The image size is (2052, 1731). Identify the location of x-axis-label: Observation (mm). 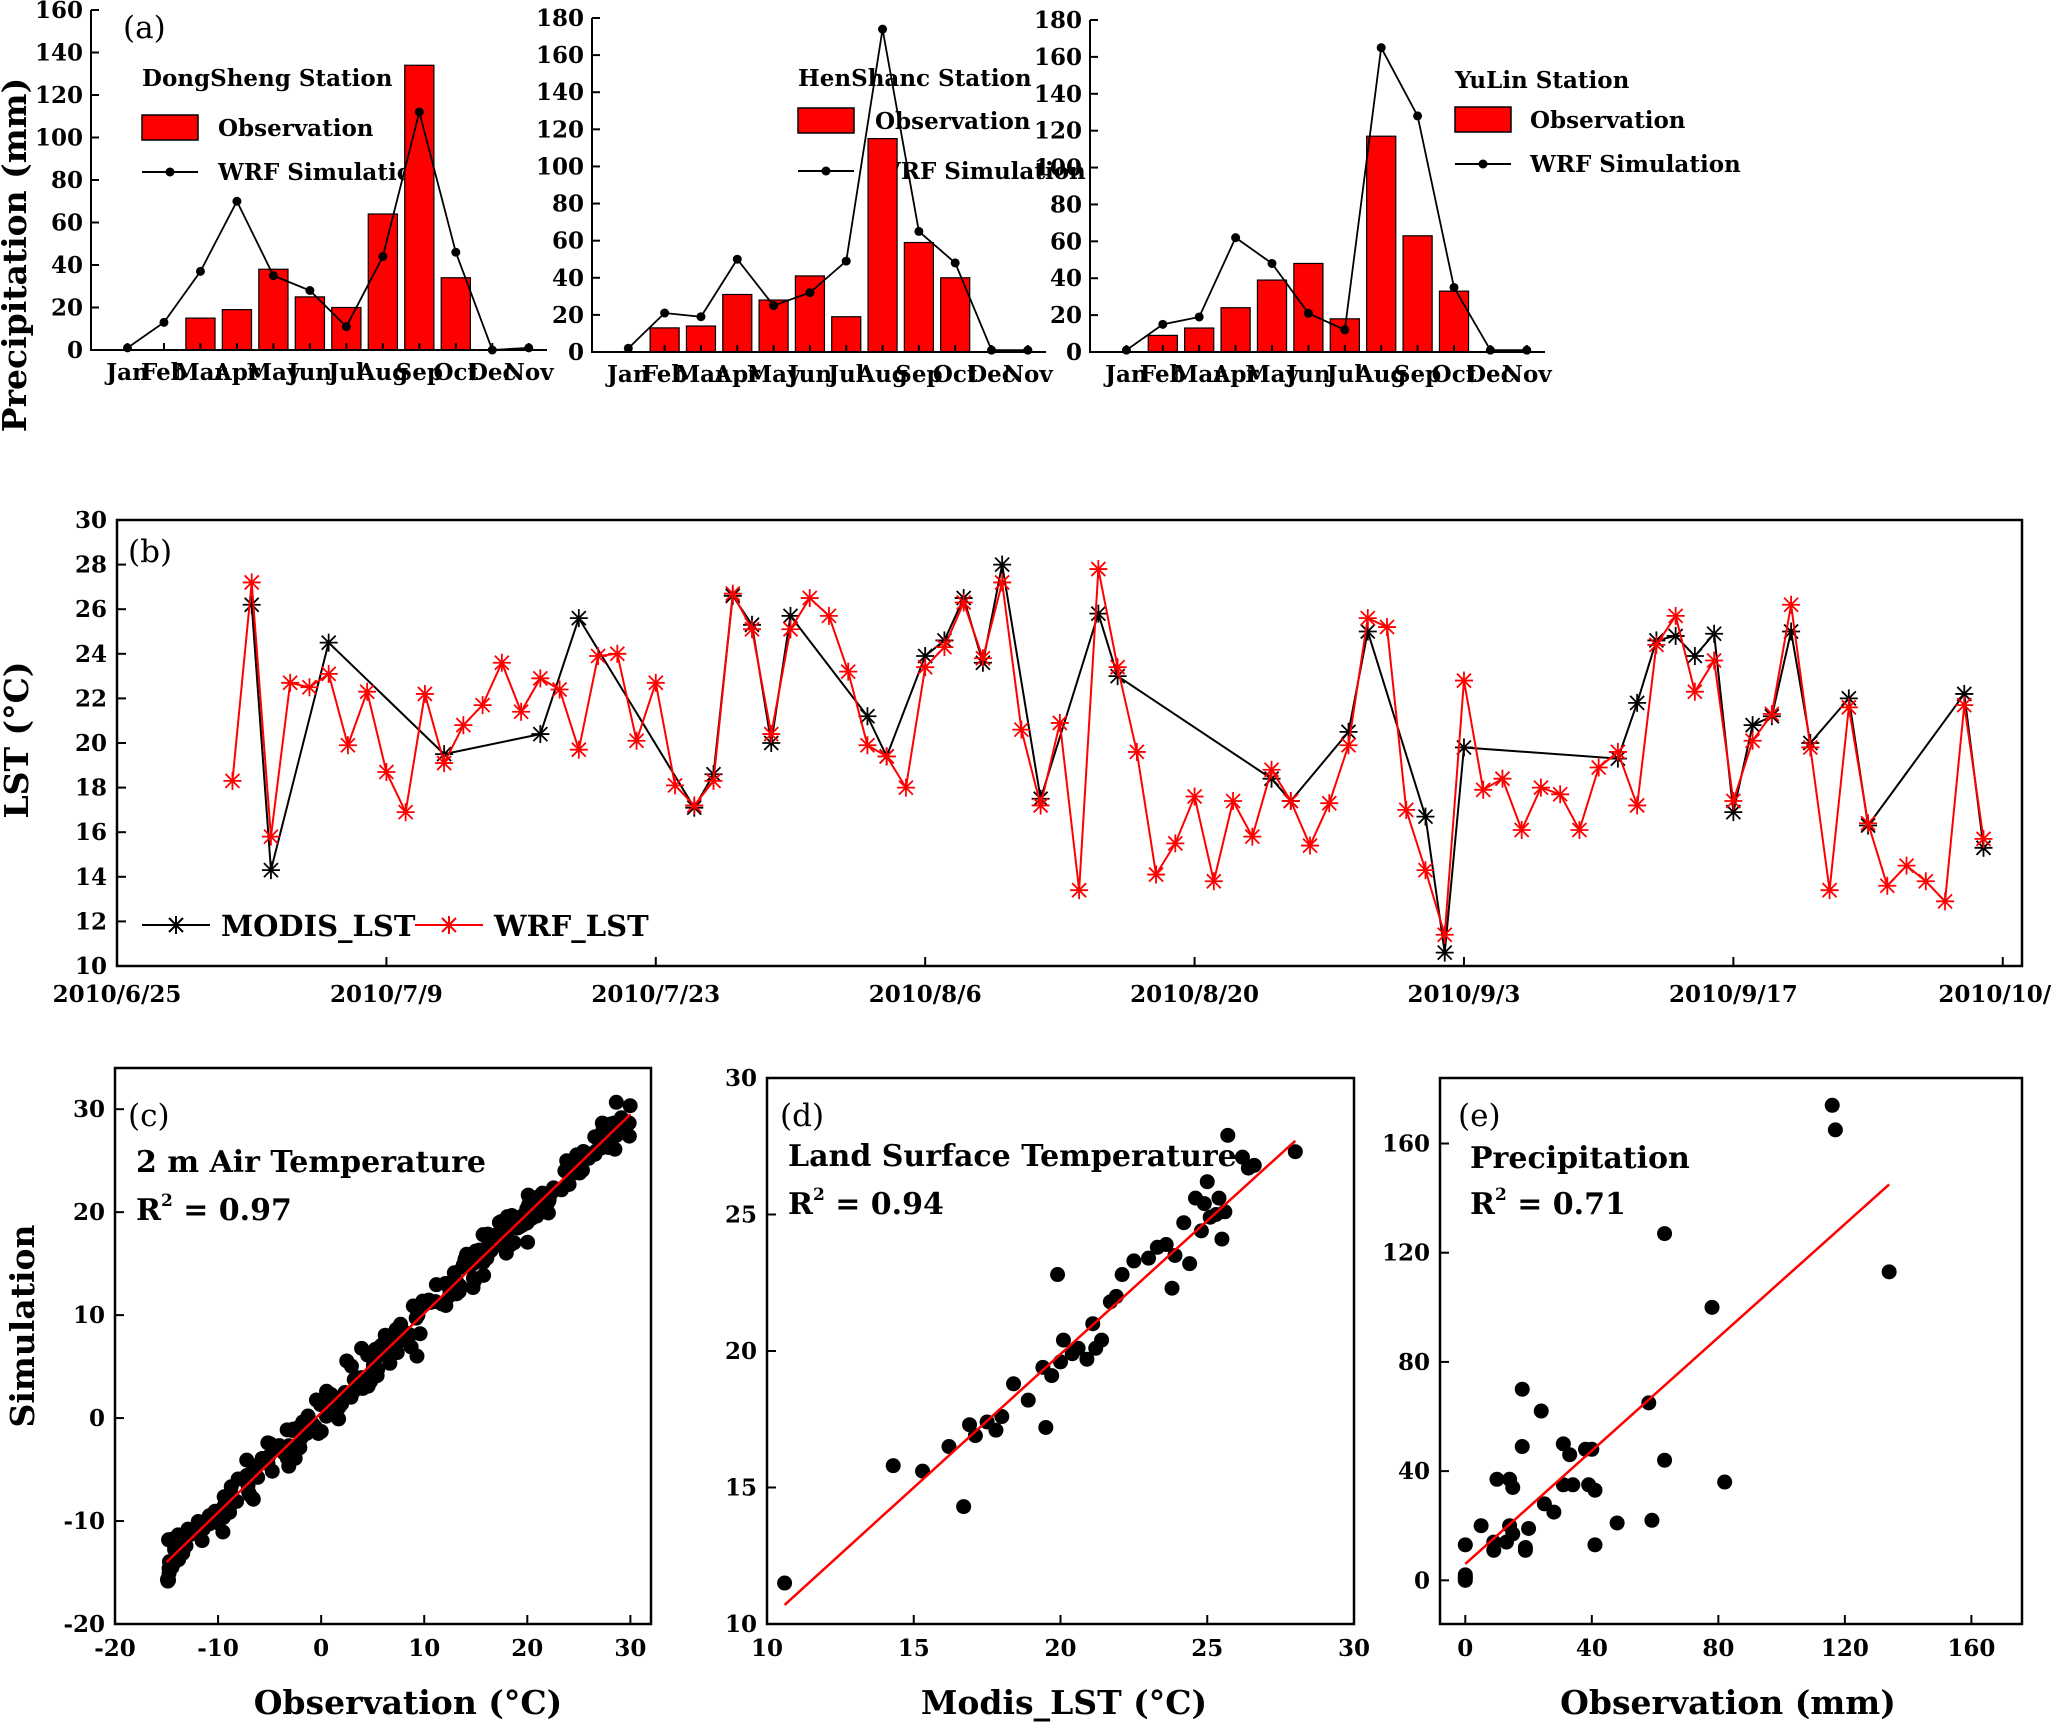
(1728, 1702).